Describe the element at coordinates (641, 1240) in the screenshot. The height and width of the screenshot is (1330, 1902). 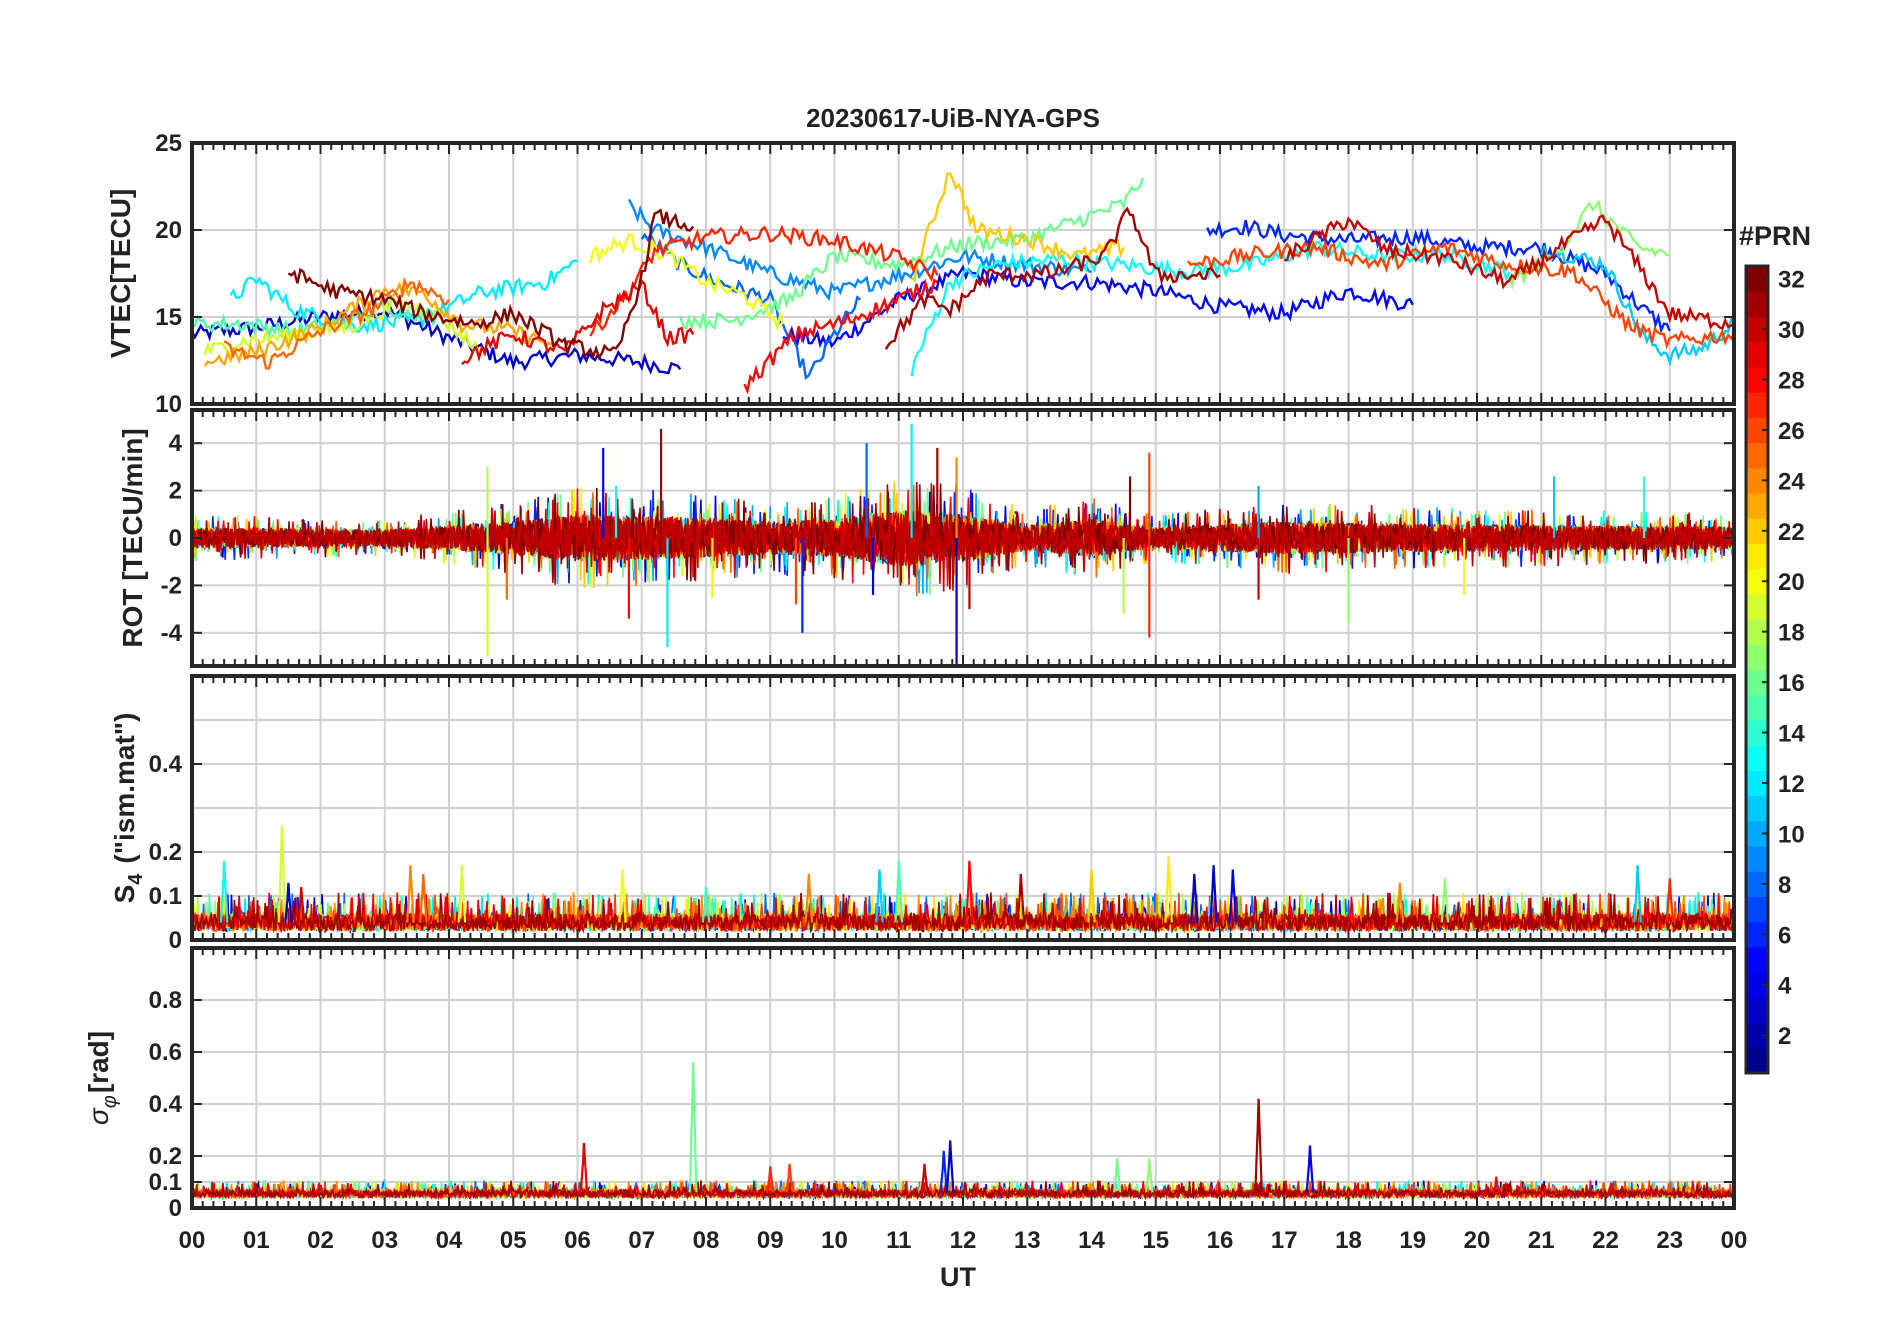
I see `x-tick-label: 07` at that location.